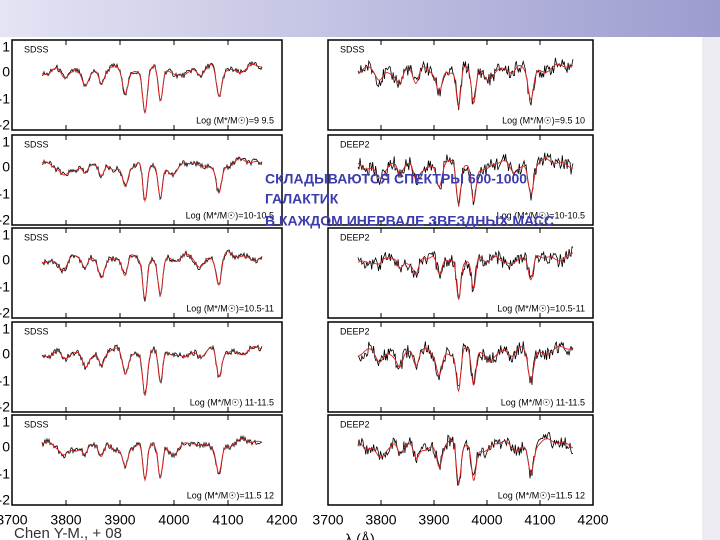 This screenshot has width=720, height=540. I want to click on header-band, so click(360, 18).